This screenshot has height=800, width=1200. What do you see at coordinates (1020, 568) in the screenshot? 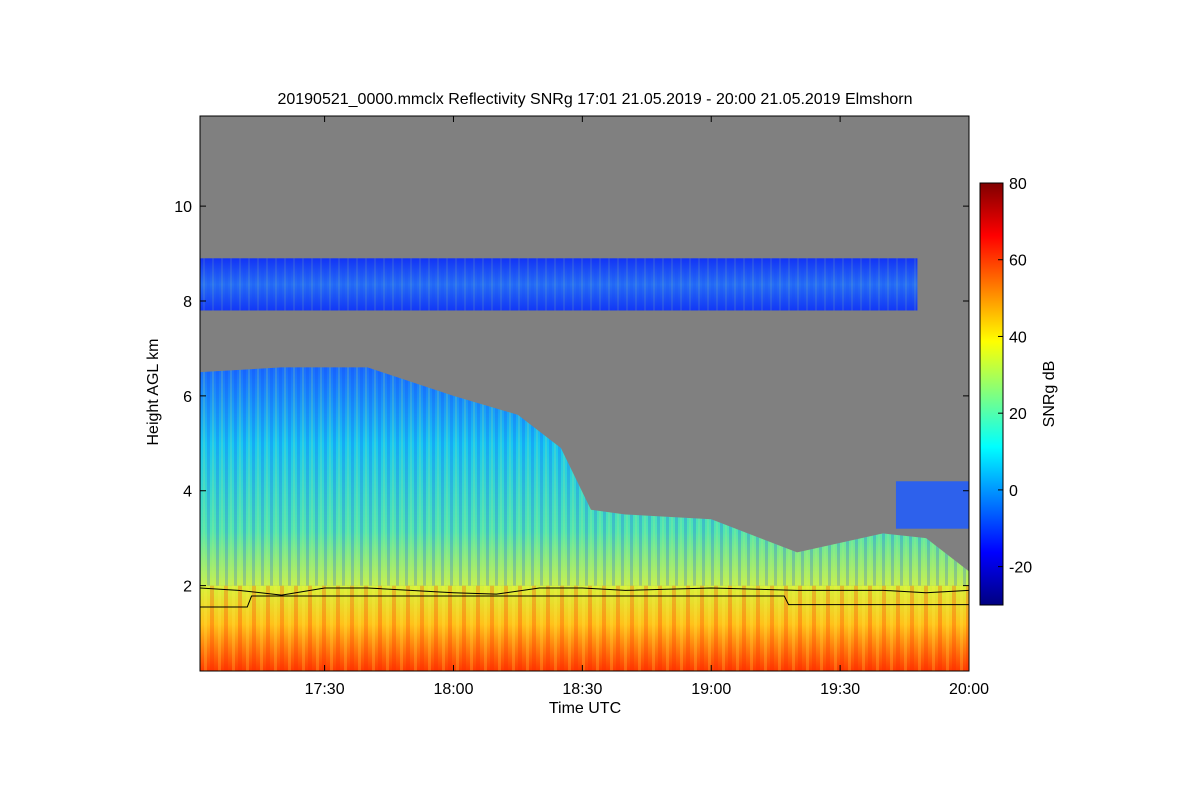
I see `colorbar-tick-label: -20` at bounding box center [1020, 568].